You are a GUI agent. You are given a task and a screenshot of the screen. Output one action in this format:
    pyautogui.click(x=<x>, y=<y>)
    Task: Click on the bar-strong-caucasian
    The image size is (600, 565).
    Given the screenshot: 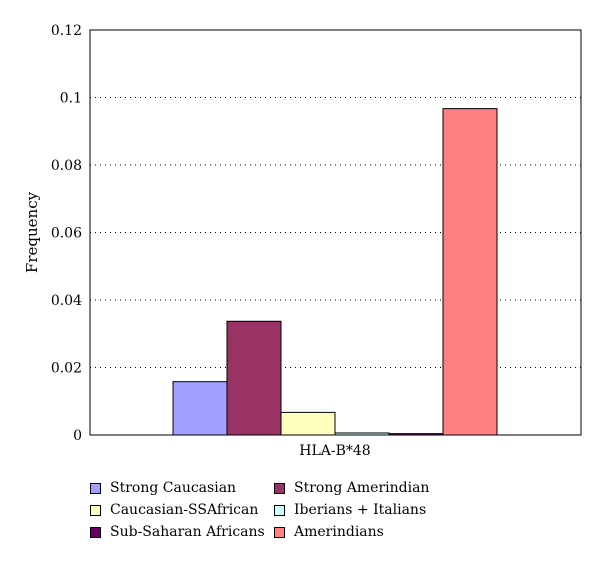 What is the action you would take?
    pyautogui.click(x=200, y=408)
    